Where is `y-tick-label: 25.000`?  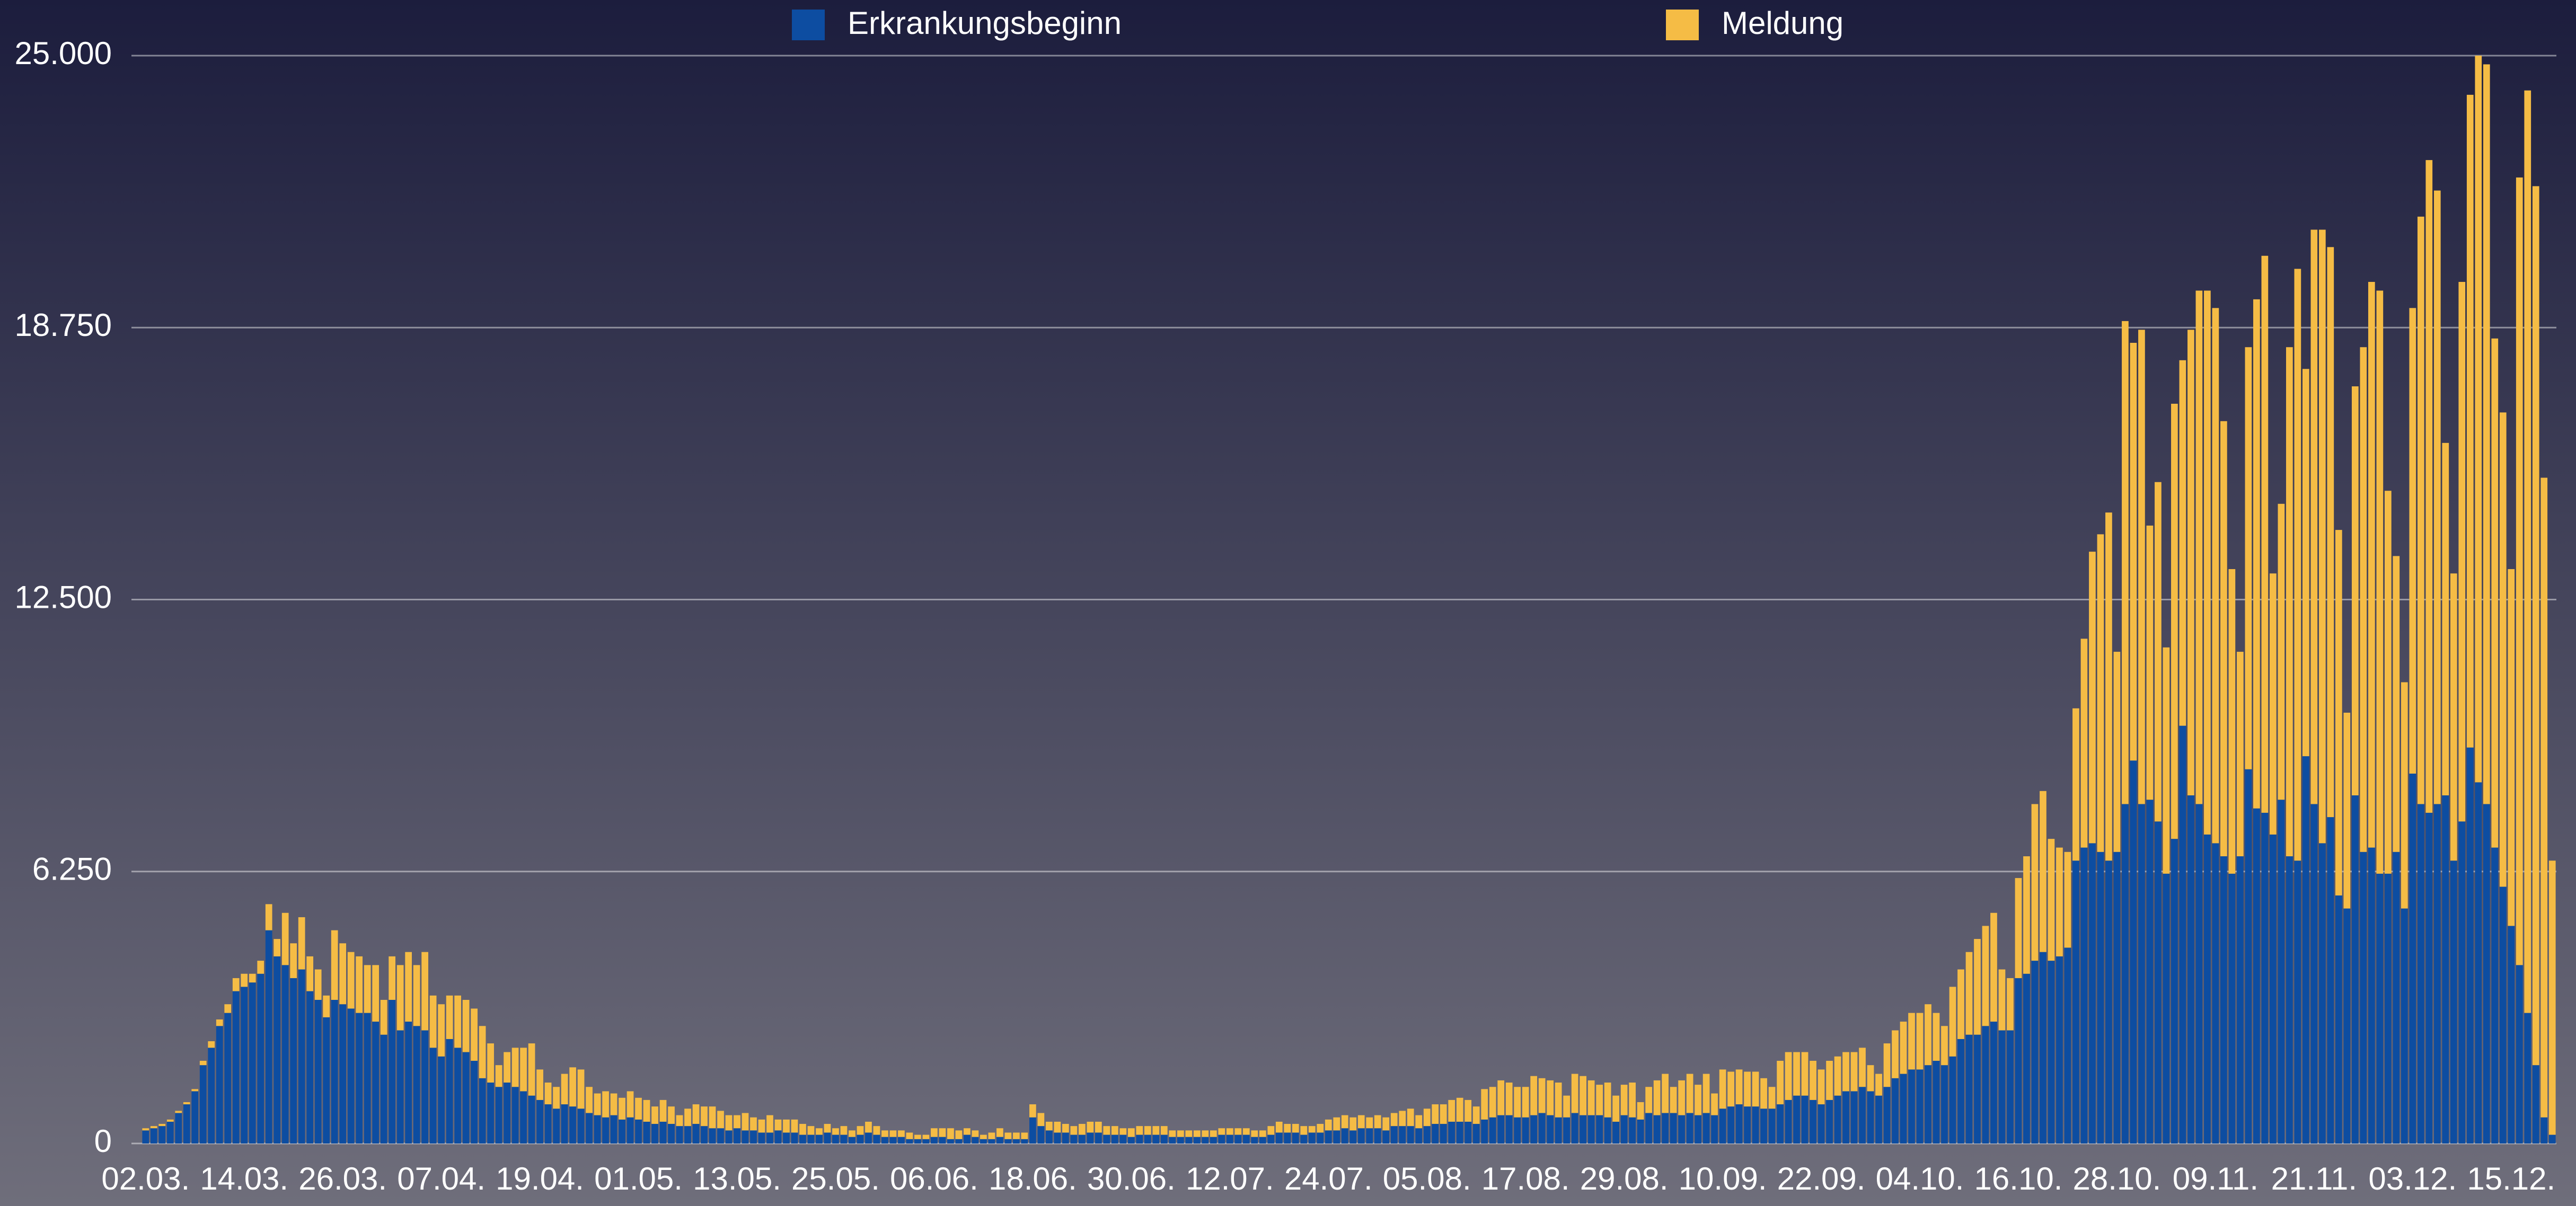 y-tick-label: 25.000 is located at coordinates (63, 53).